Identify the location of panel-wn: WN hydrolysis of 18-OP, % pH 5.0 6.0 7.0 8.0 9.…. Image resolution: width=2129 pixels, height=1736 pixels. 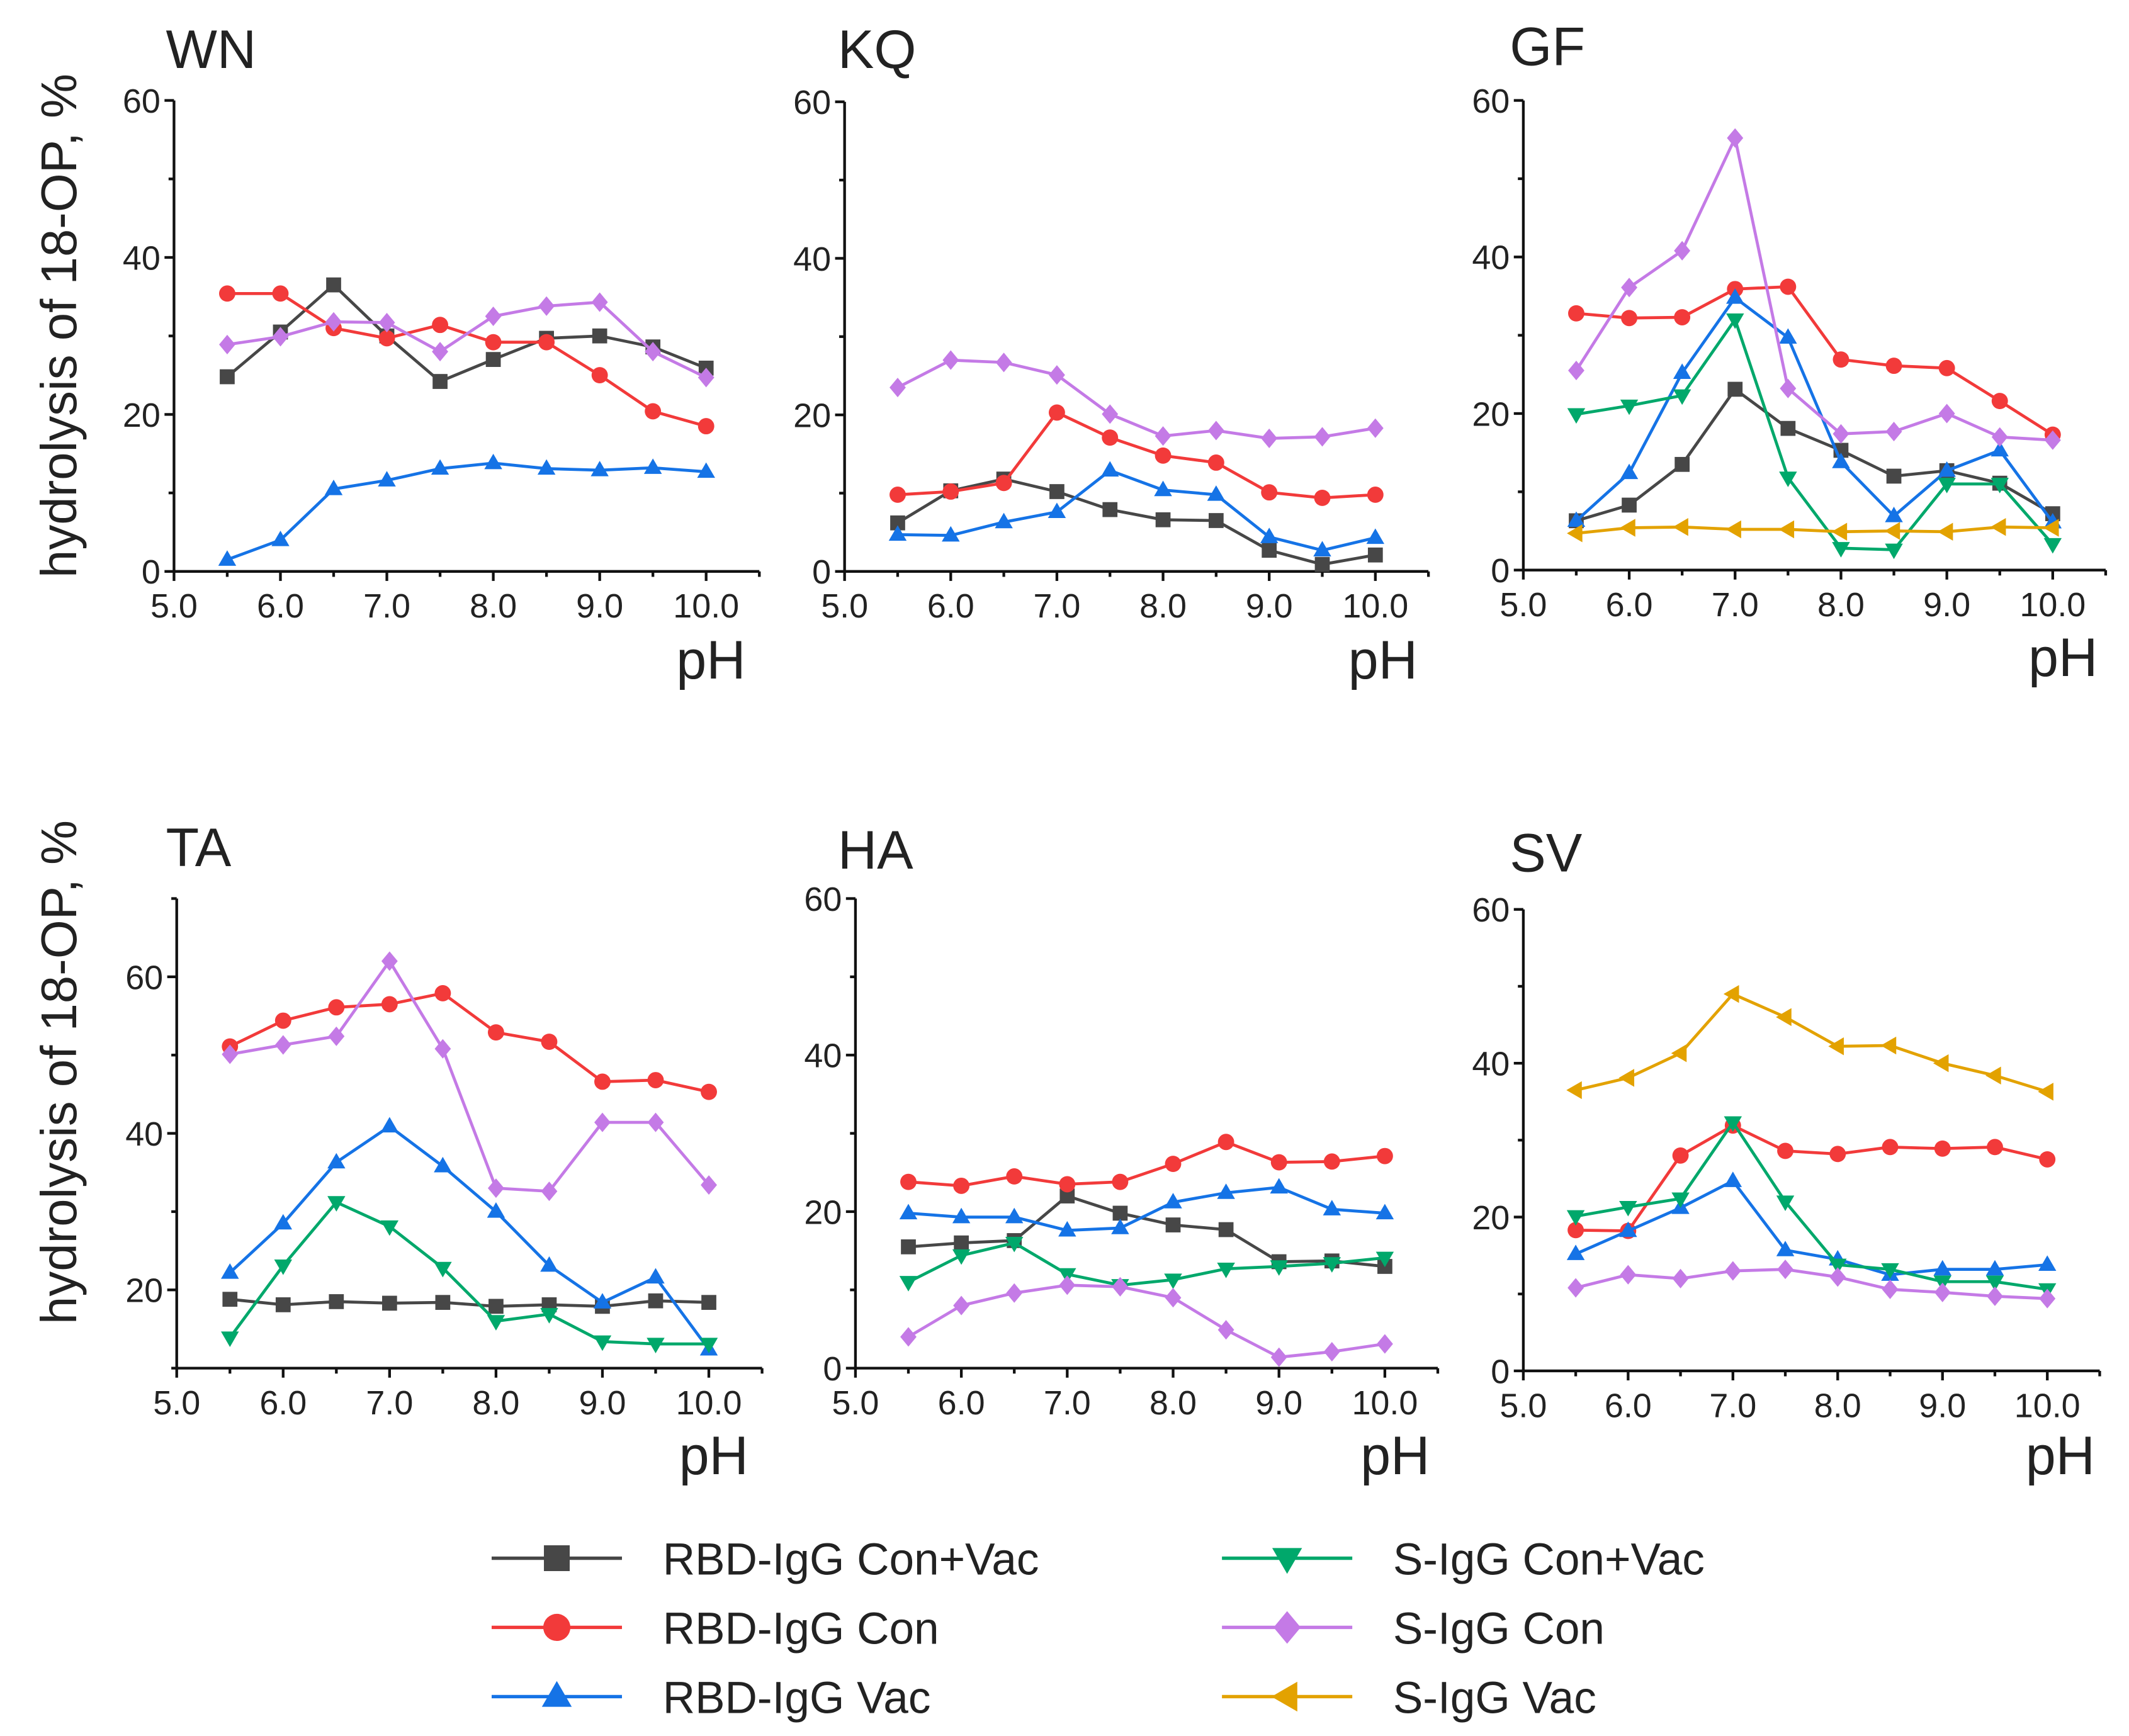
(396, 355).